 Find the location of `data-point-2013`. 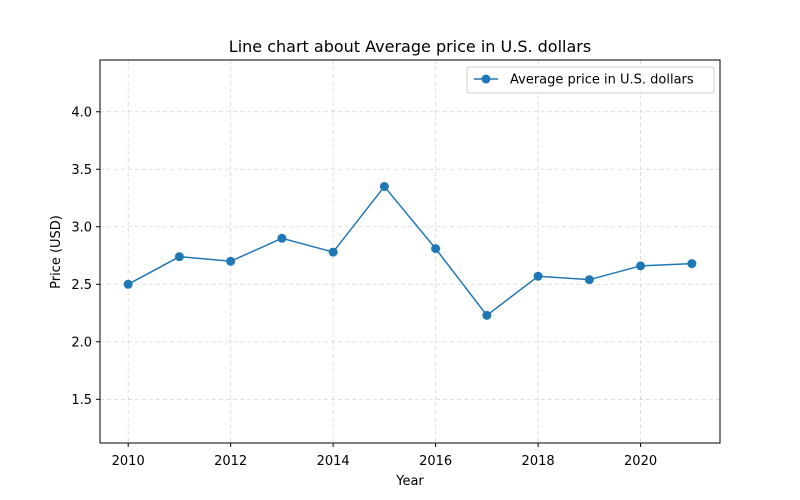

data-point-2013 is located at coordinates (282, 238).